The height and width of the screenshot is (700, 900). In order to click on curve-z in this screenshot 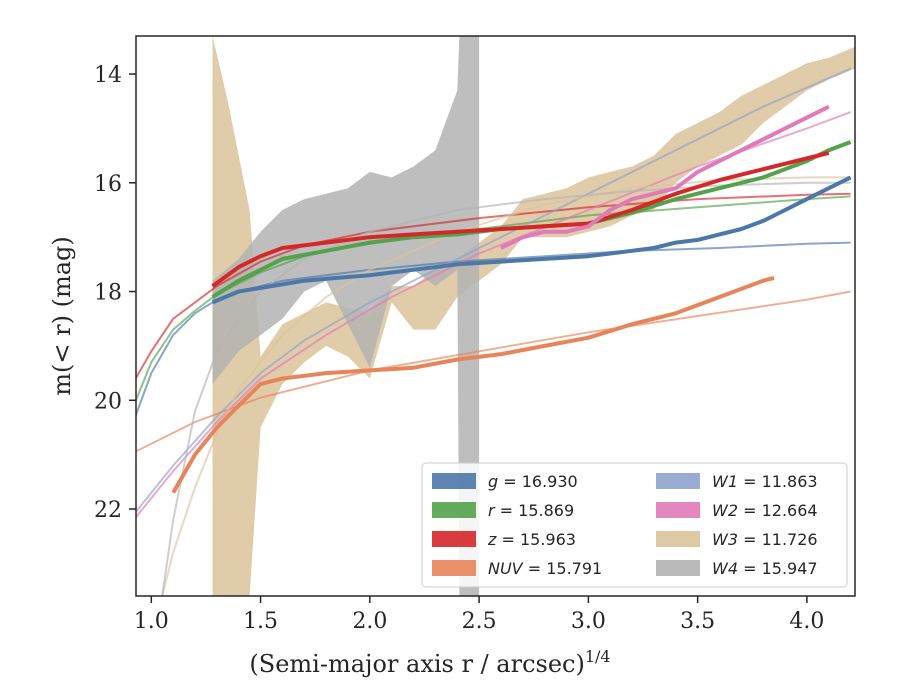, I will do `click(520, 219)`.